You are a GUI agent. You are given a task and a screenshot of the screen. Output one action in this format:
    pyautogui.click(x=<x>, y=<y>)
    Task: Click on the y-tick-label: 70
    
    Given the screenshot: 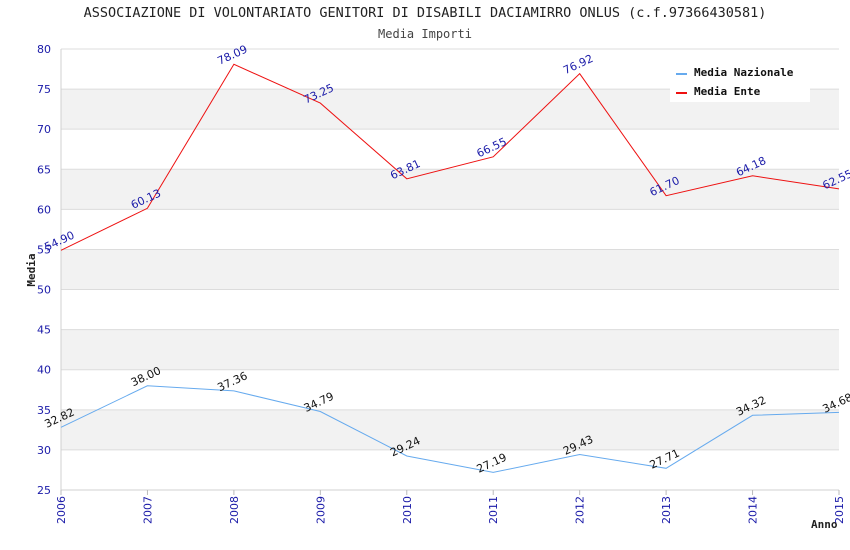 What is the action you would take?
    pyautogui.click(x=44, y=129)
    